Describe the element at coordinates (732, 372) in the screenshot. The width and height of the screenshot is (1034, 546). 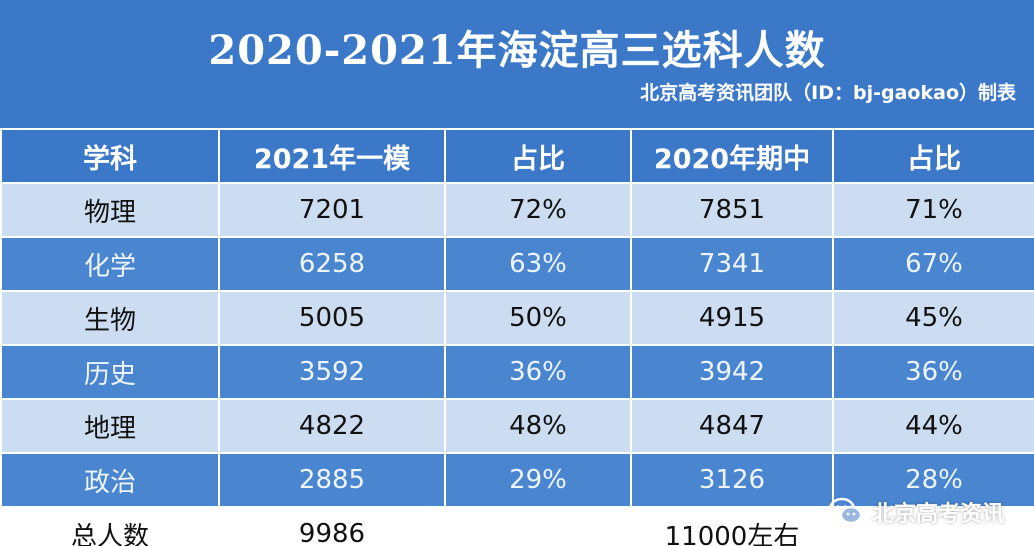
I see `count-2020-cell: 3942` at that location.